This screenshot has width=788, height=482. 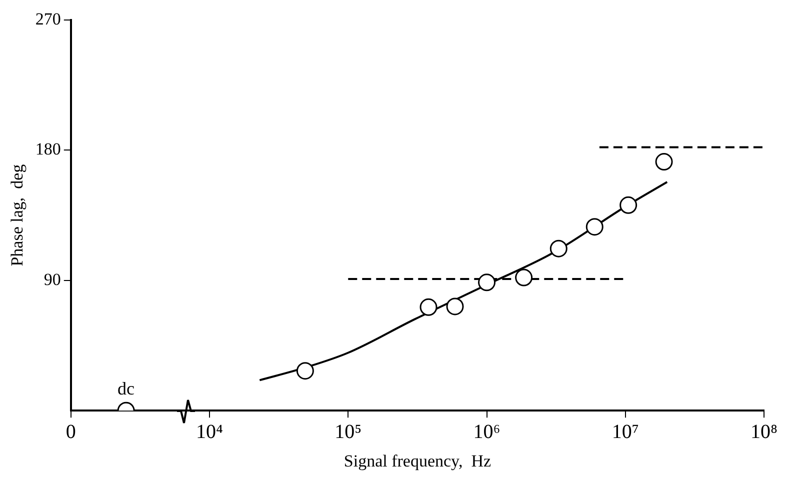 What do you see at coordinates (48, 149) in the screenshot?
I see `y-tick-label: 180` at bounding box center [48, 149].